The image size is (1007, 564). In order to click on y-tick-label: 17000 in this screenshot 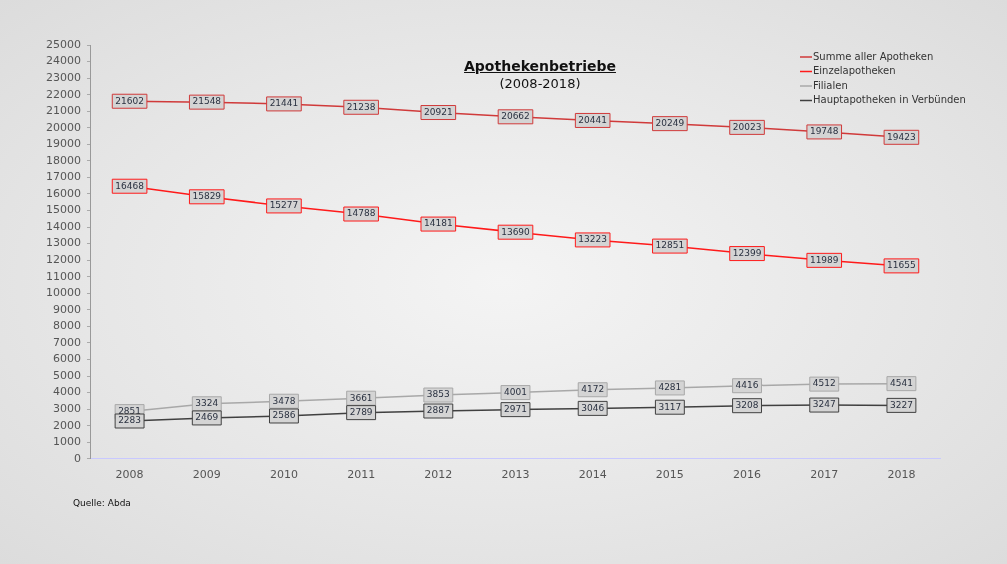, I will do `click(63, 177)`.